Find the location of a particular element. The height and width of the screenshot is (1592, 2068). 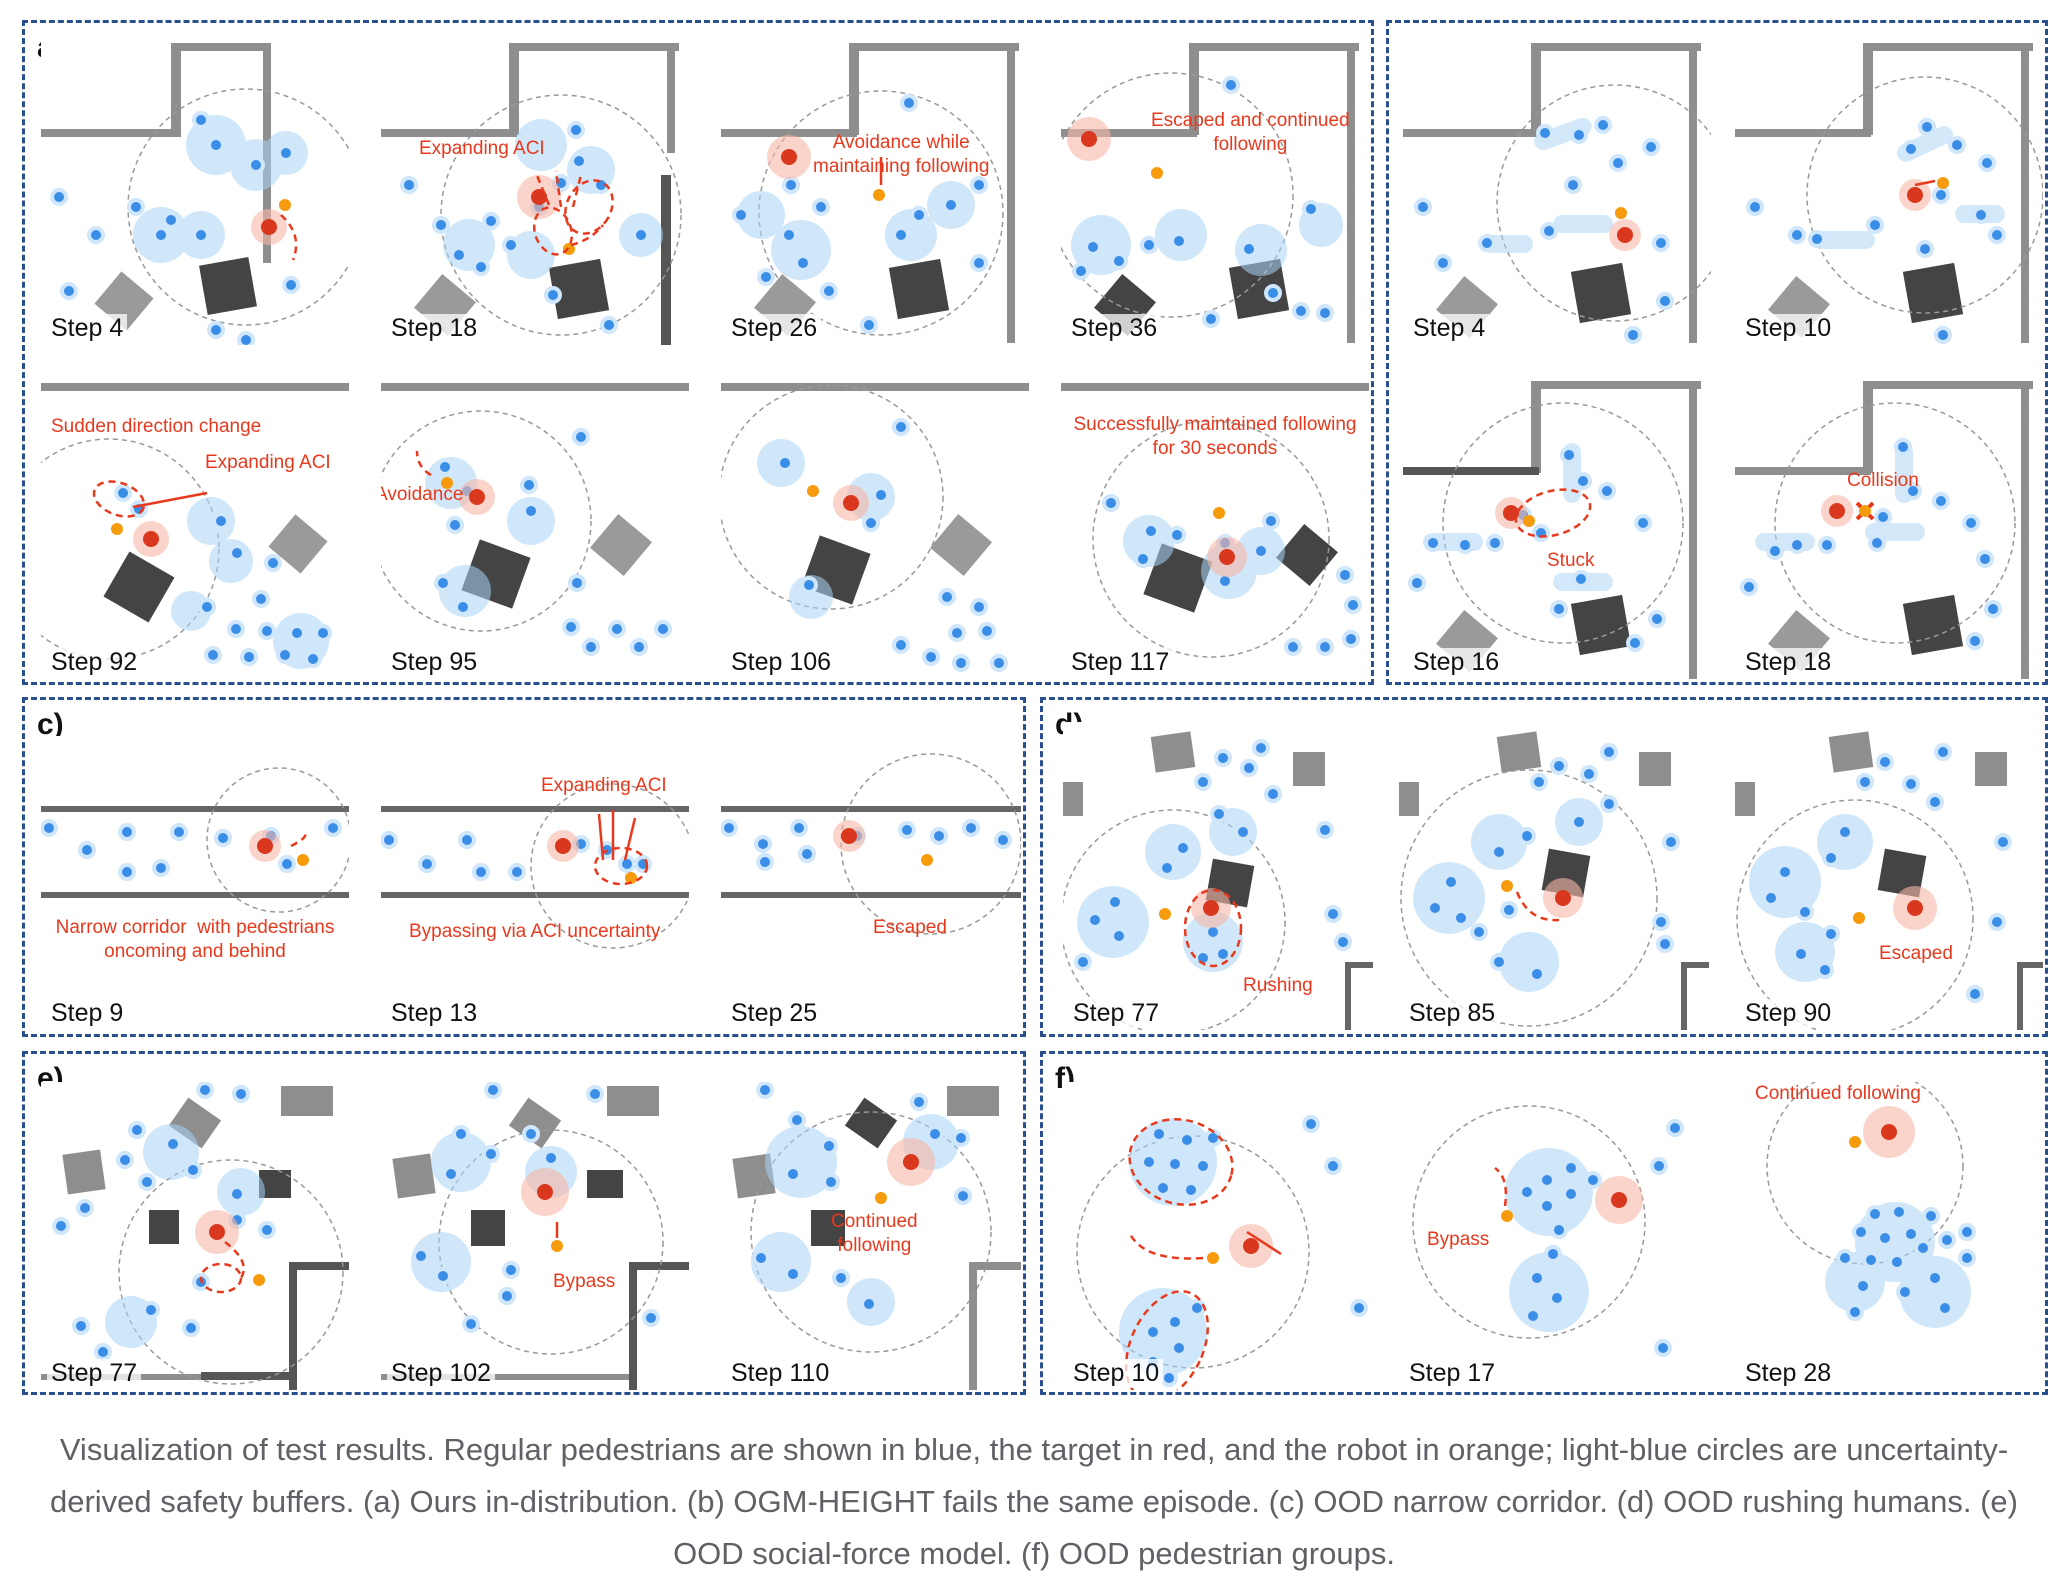

group-f: f) Step 10 is located at coordinates (1544, 1223).